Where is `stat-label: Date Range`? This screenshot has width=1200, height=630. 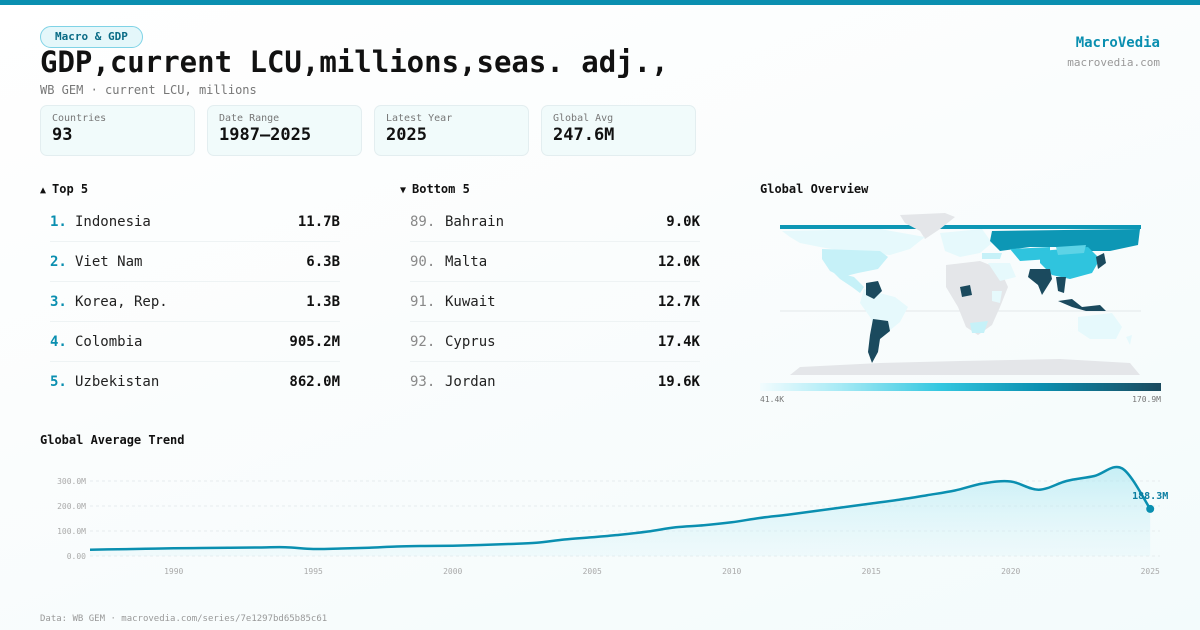 stat-label: Date Range is located at coordinates (249, 118).